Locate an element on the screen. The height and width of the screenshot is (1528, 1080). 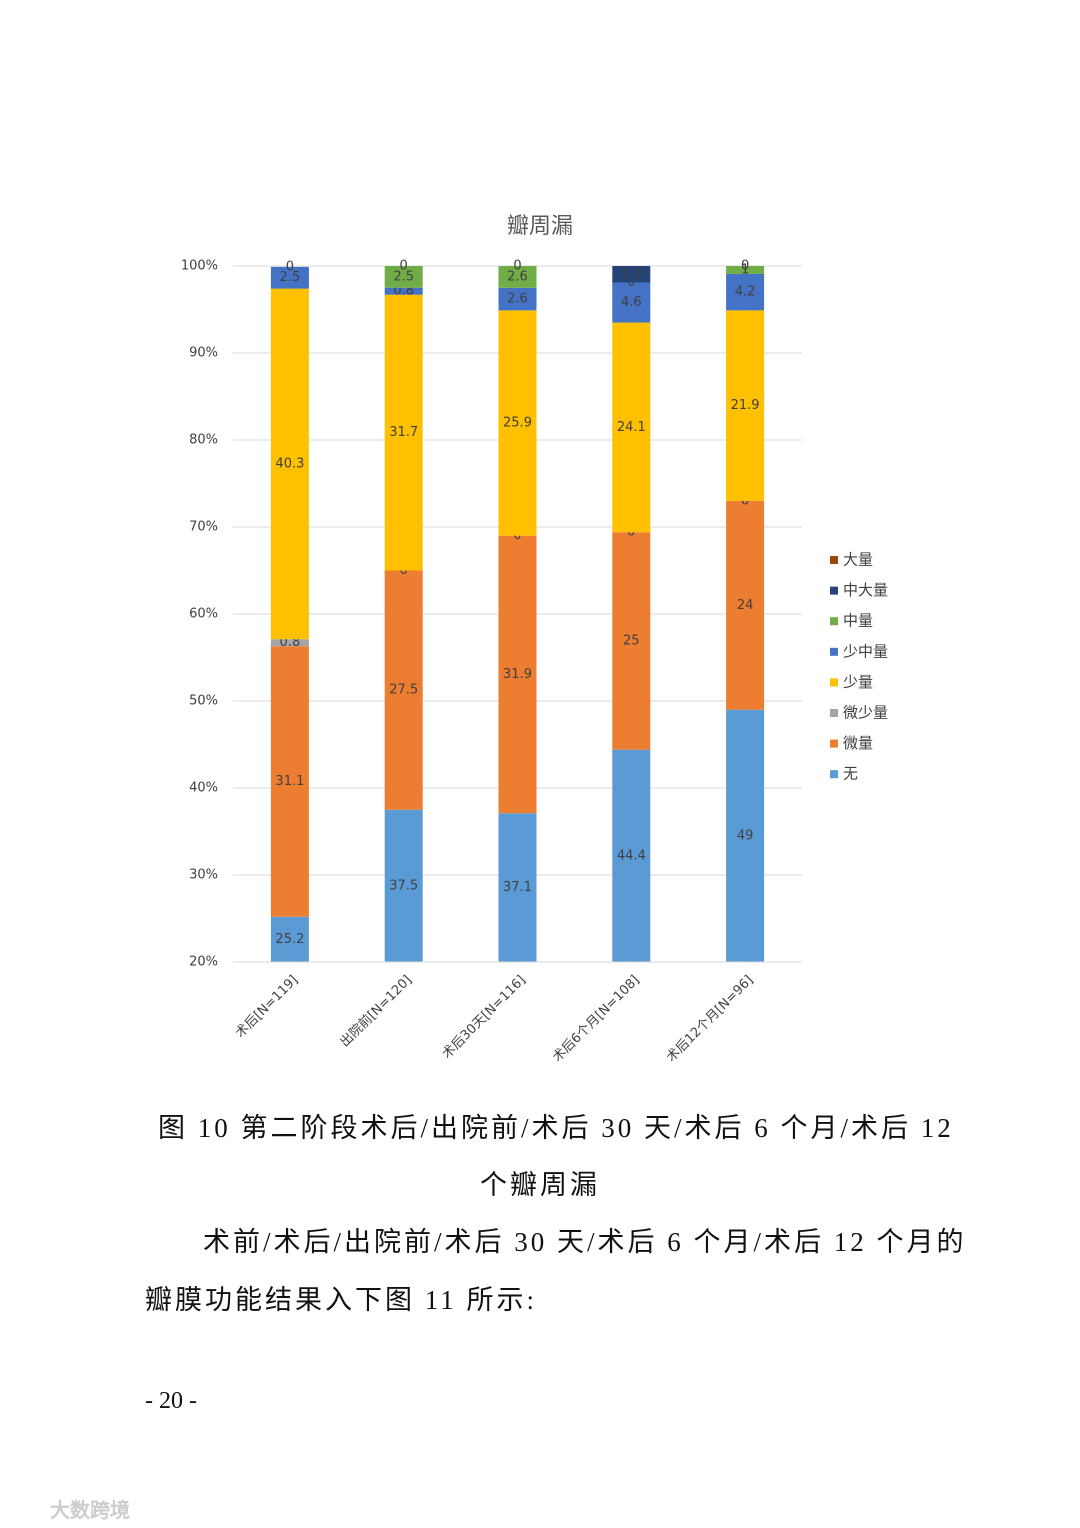
paragraph-line: 瓣膜功能结果入下图 11 所示: is located at coordinates (341, 1300).